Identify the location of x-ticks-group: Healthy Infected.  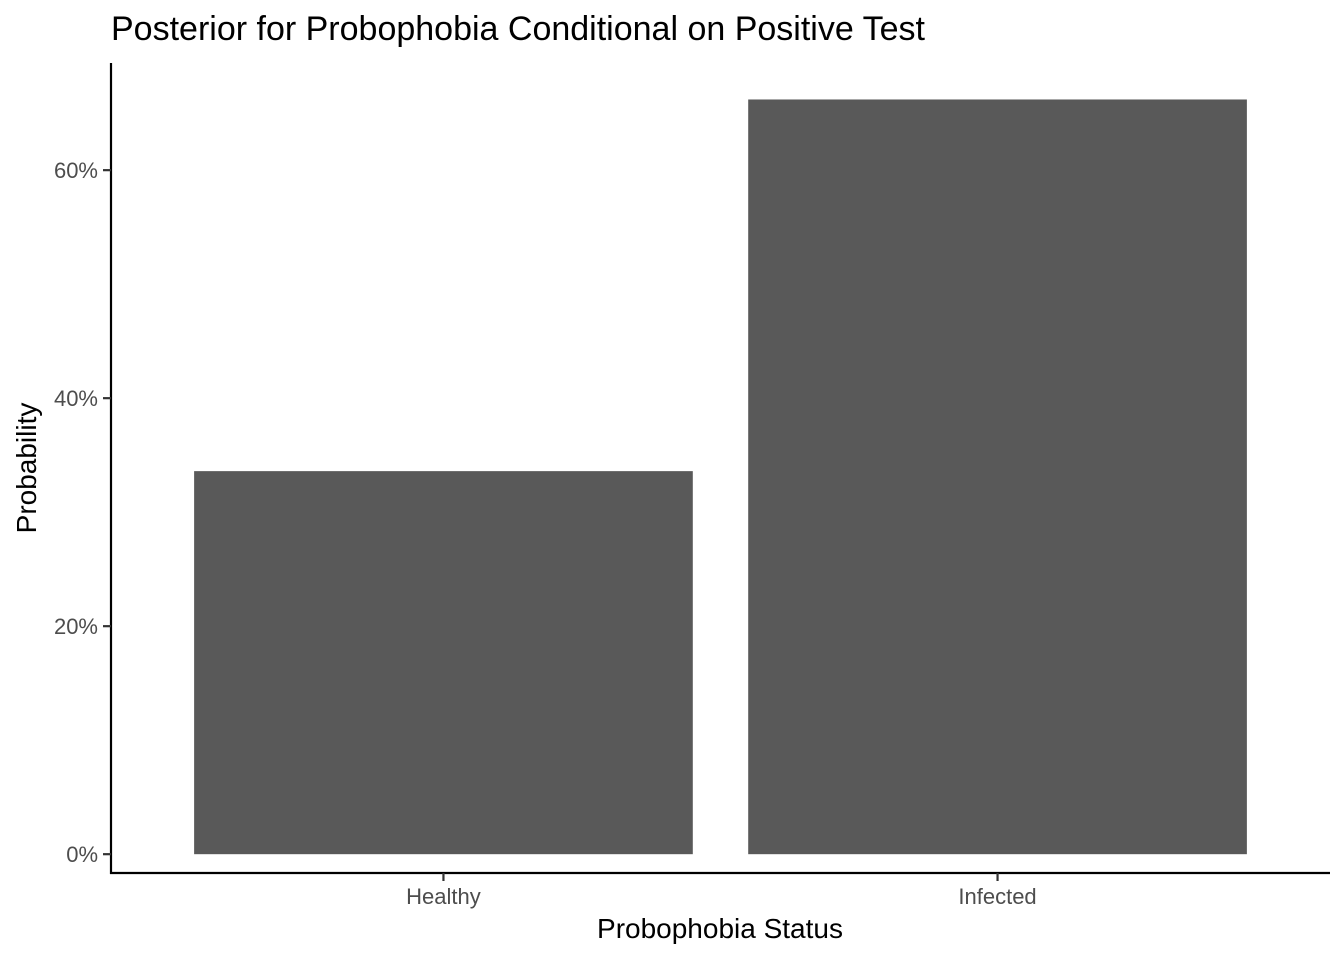
(721, 891).